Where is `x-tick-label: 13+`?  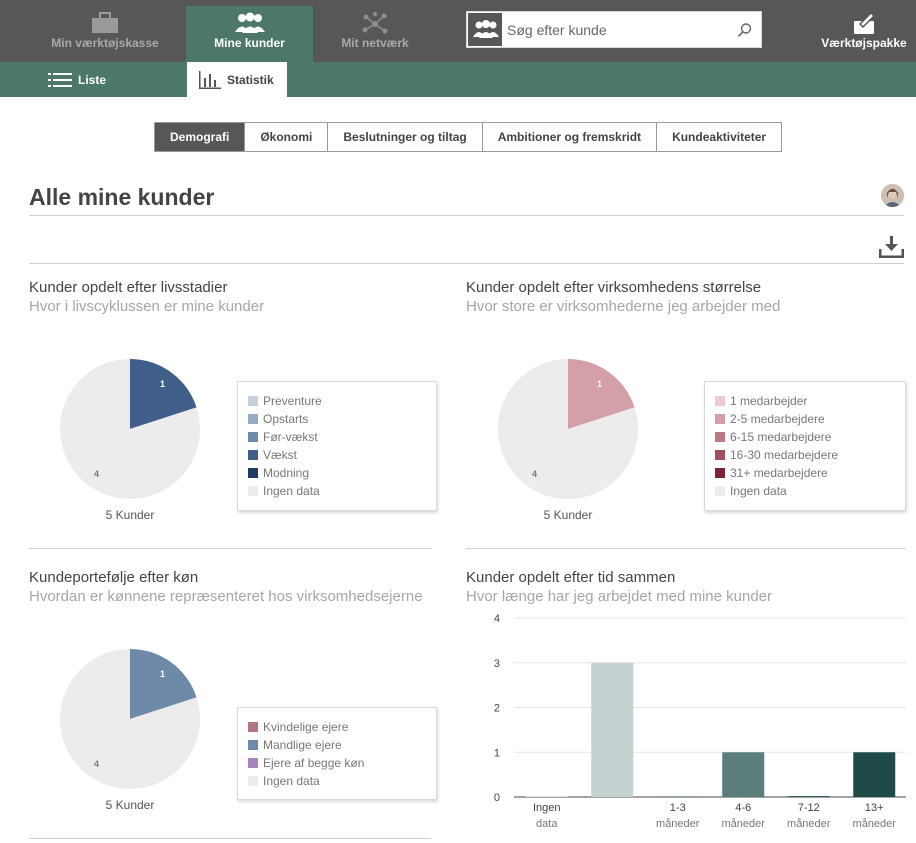 x-tick-label: 13+ is located at coordinates (874, 808).